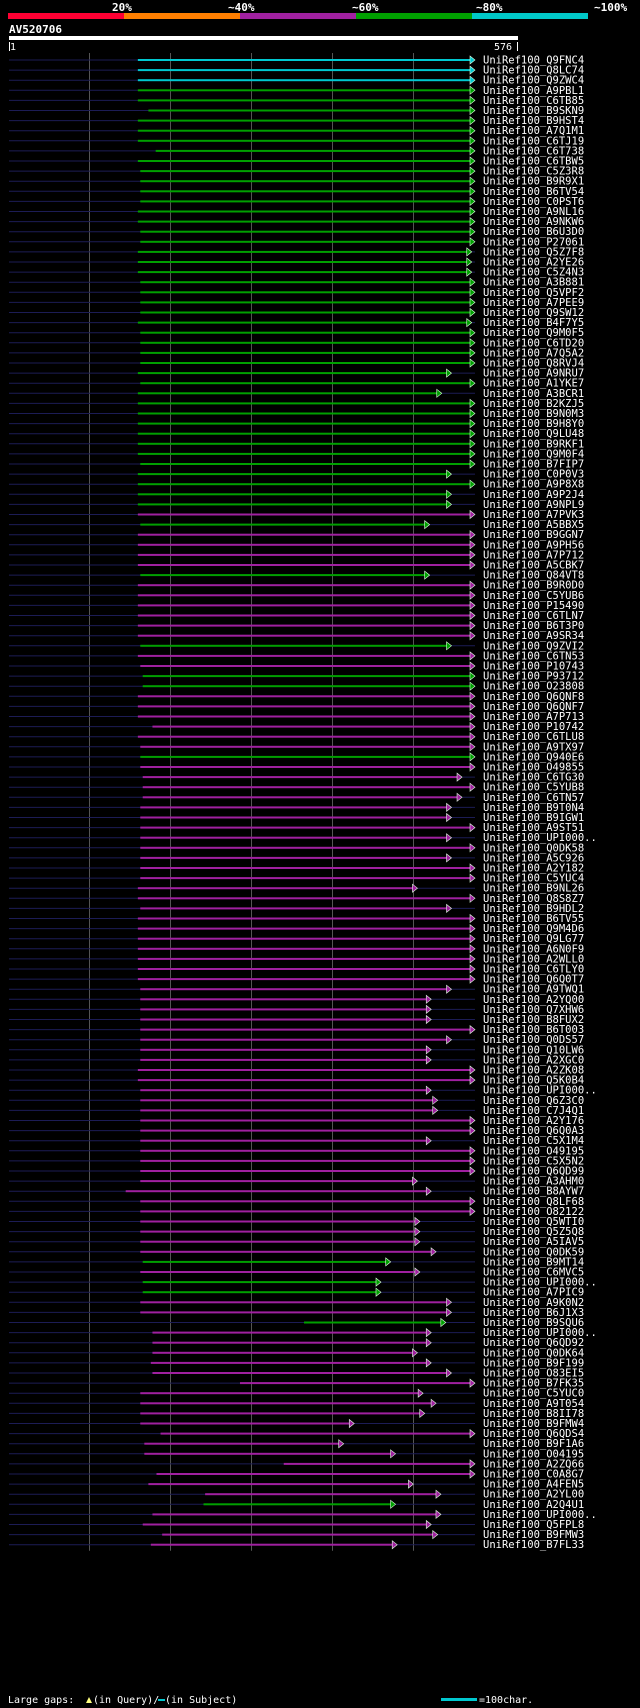  I want to click on hit-label: UniRef100_B7FL33, so click(533, 1545).